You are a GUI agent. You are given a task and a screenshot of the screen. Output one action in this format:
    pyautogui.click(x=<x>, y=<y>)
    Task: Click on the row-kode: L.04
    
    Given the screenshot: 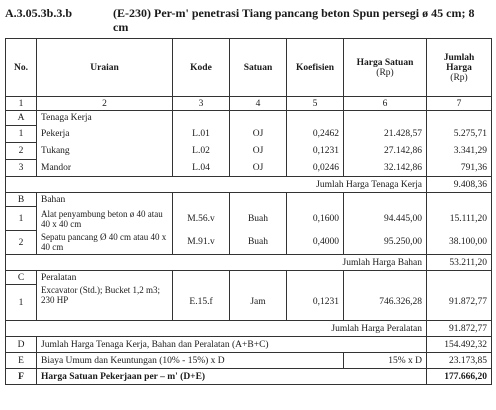 What is the action you would take?
    pyautogui.click(x=201, y=168)
    